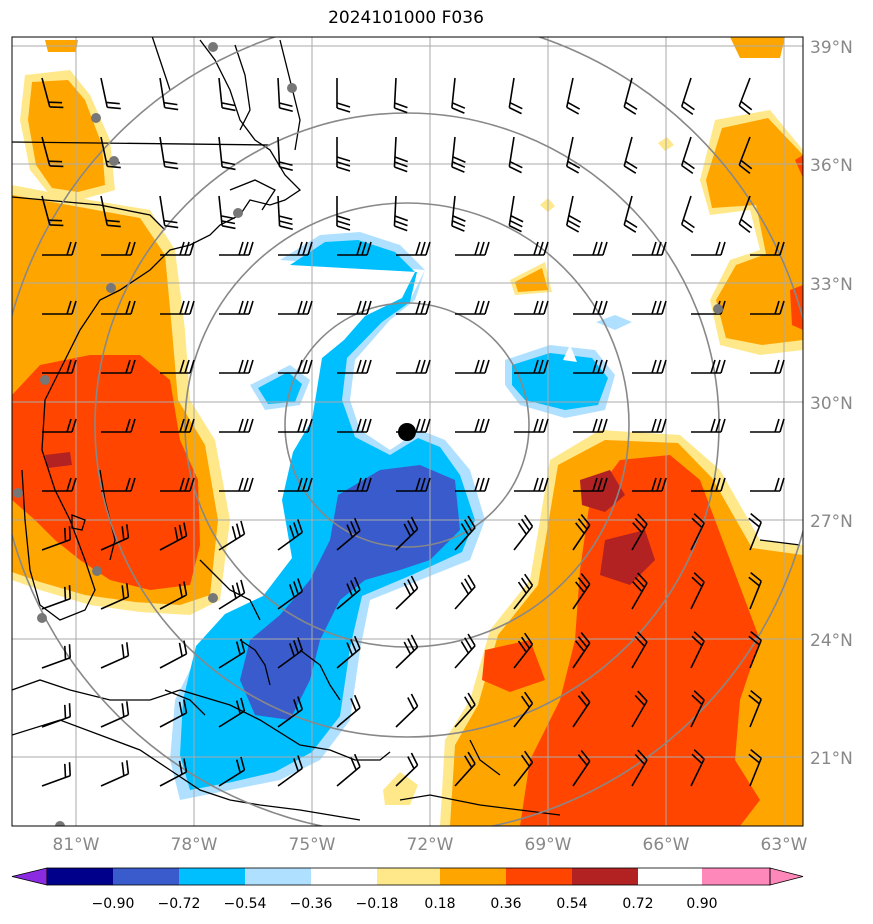 This screenshot has width=873, height=924. Describe the element at coordinates (831, 759) in the screenshot. I see `lat-label: 21°N` at that location.